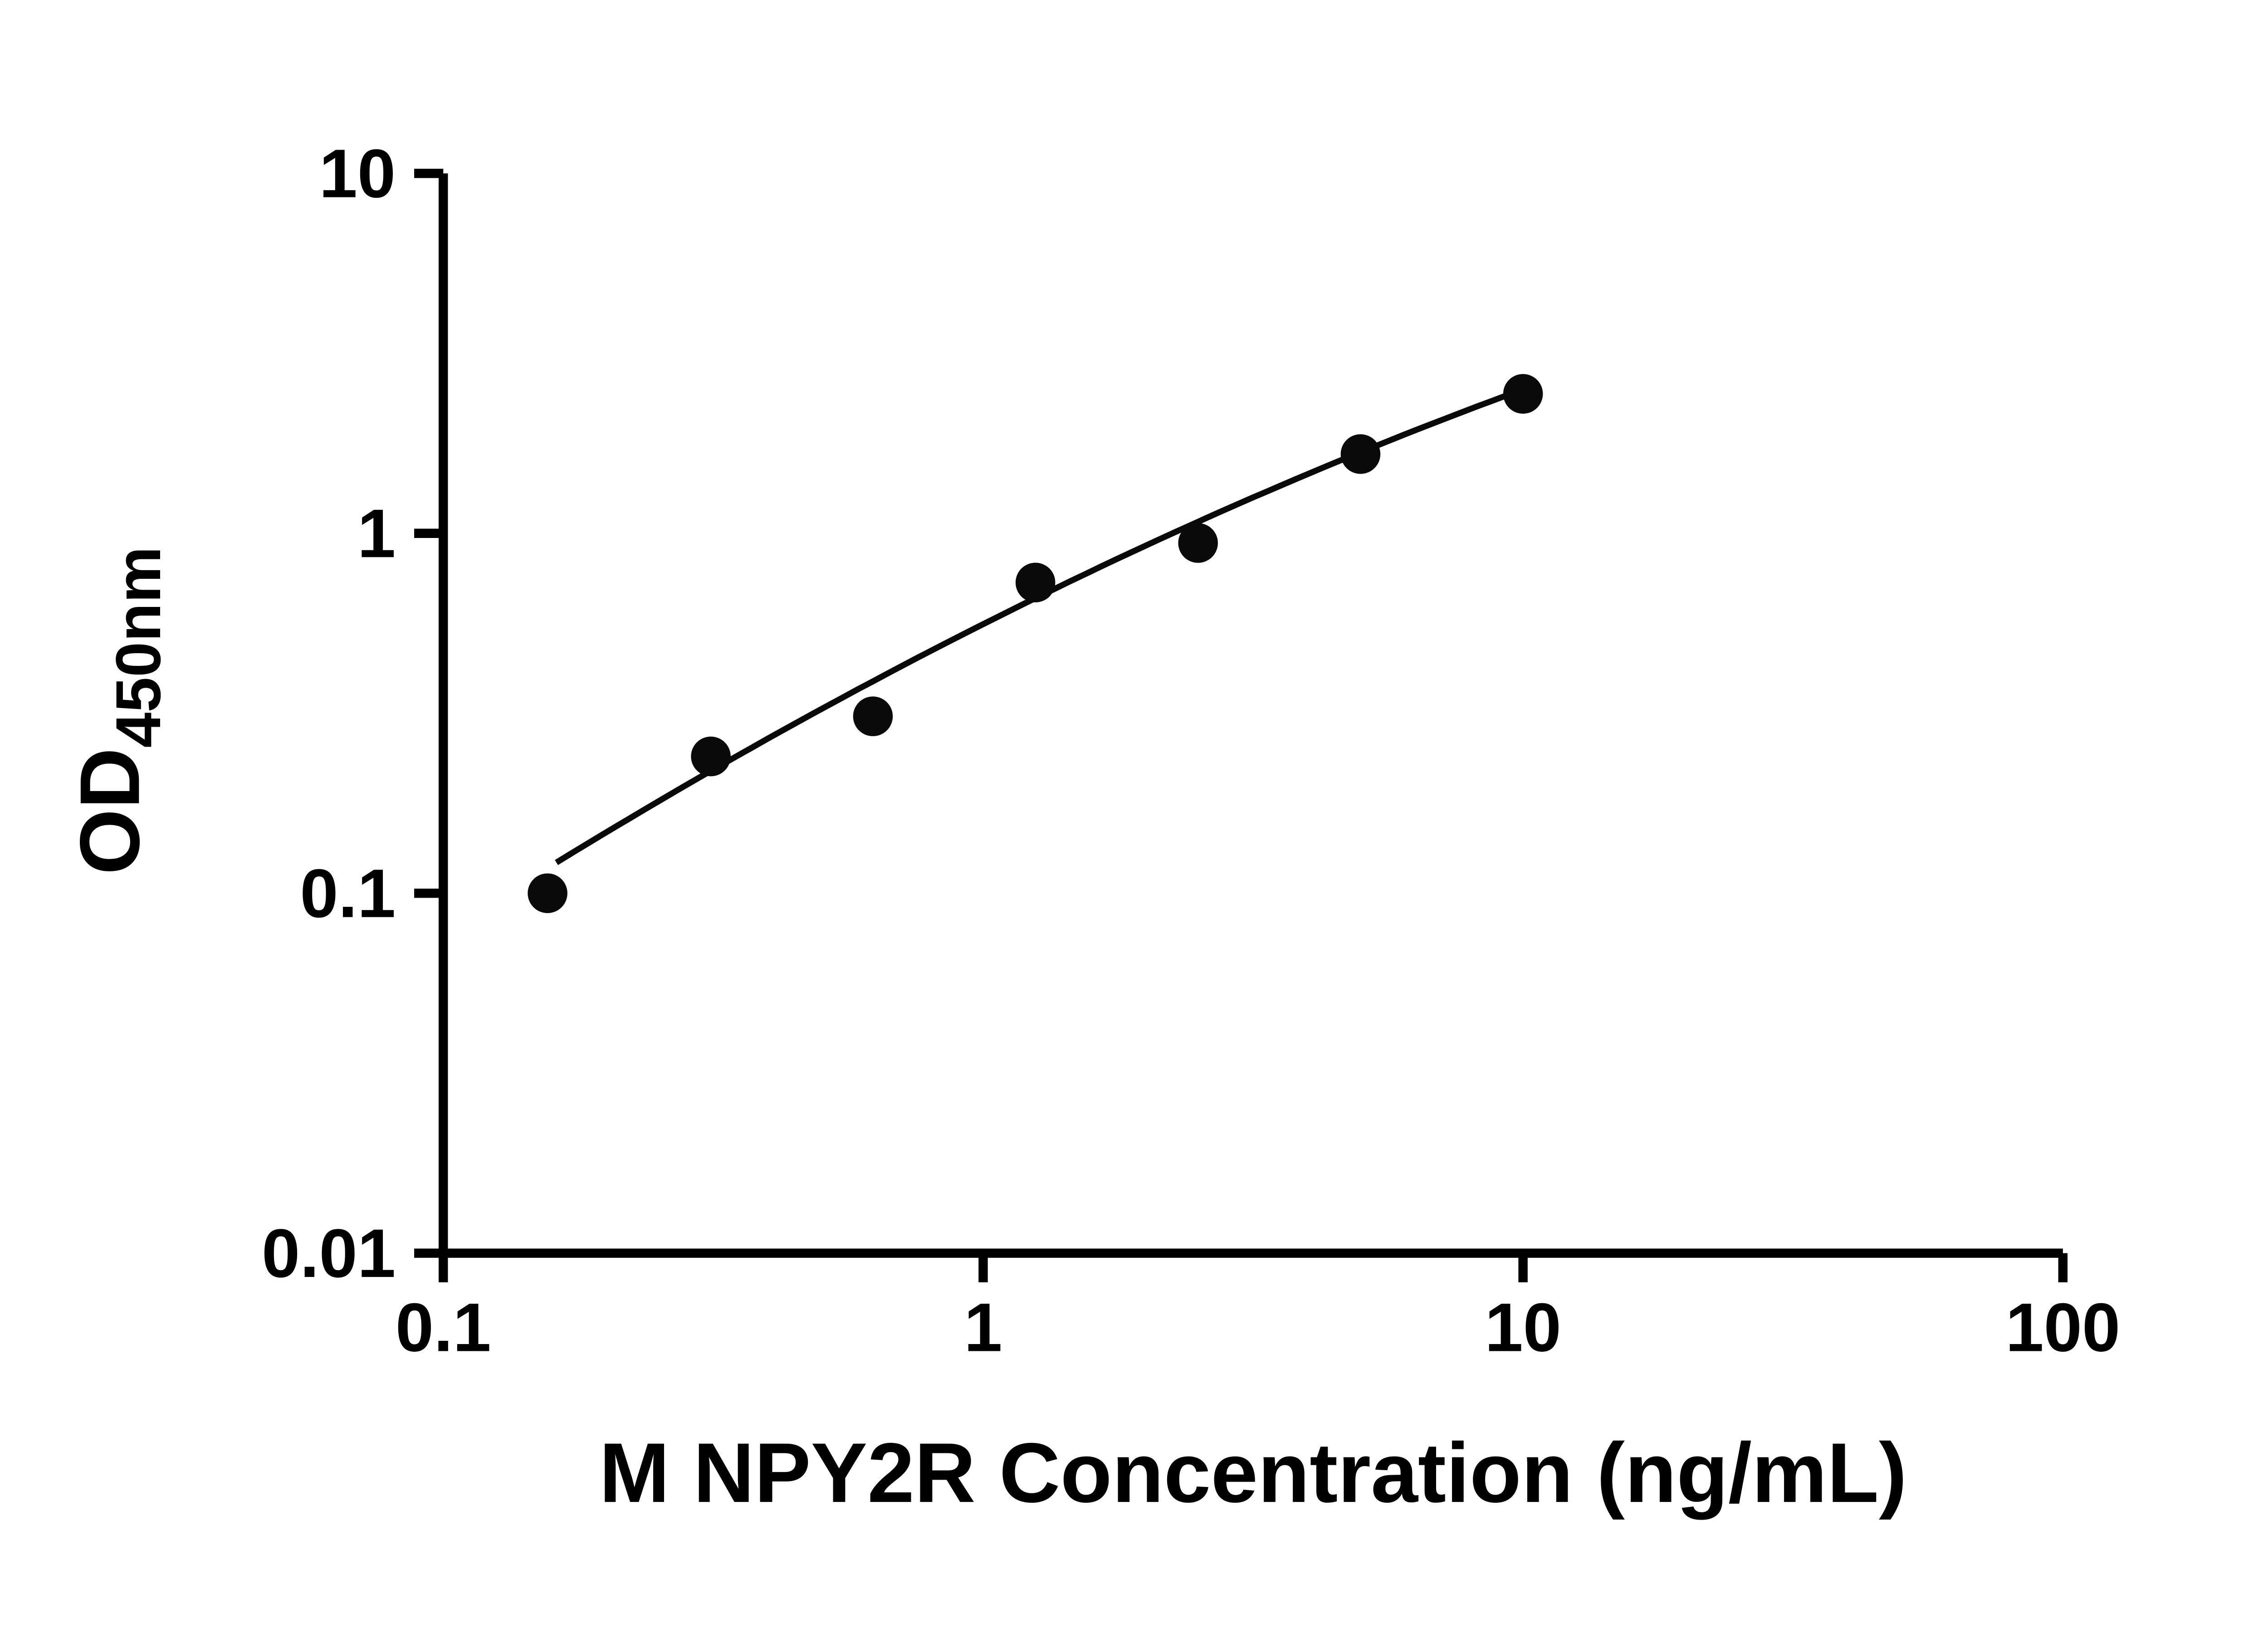  I want to click on y-axis-title-subscript: 450nm, so click(139, 647).